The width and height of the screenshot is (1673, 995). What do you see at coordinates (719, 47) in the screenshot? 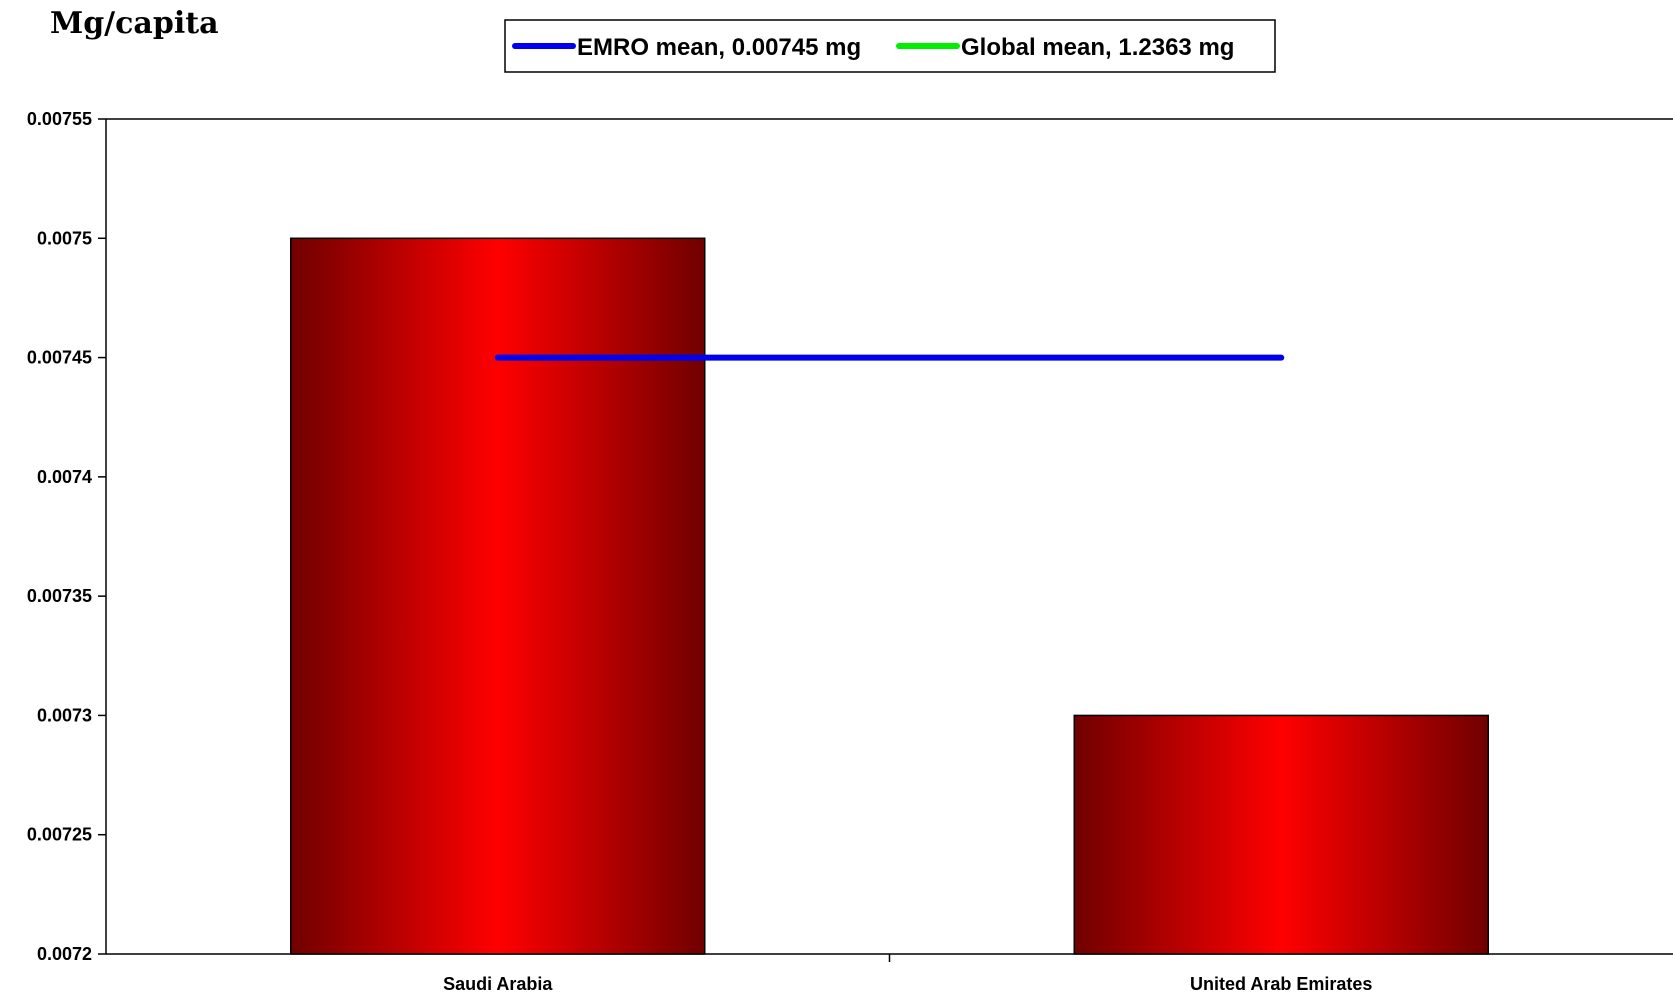
I see `legend-label-emro: EMRO mean, 0.00745 mg` at bounding box center [719, 47].